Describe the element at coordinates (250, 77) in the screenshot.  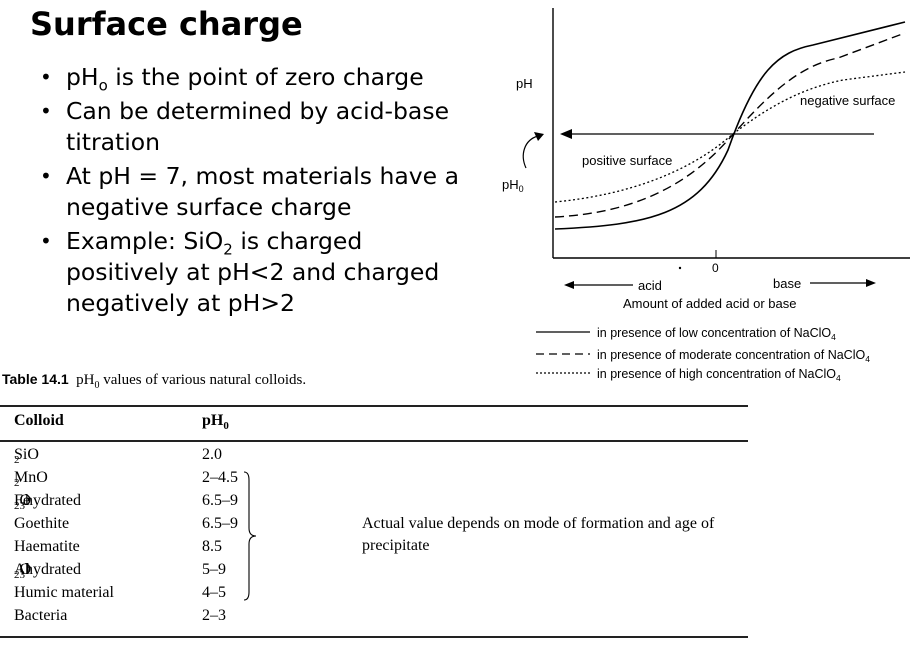
I see `bullet-item: pHo is the point of zero charge` at that location.